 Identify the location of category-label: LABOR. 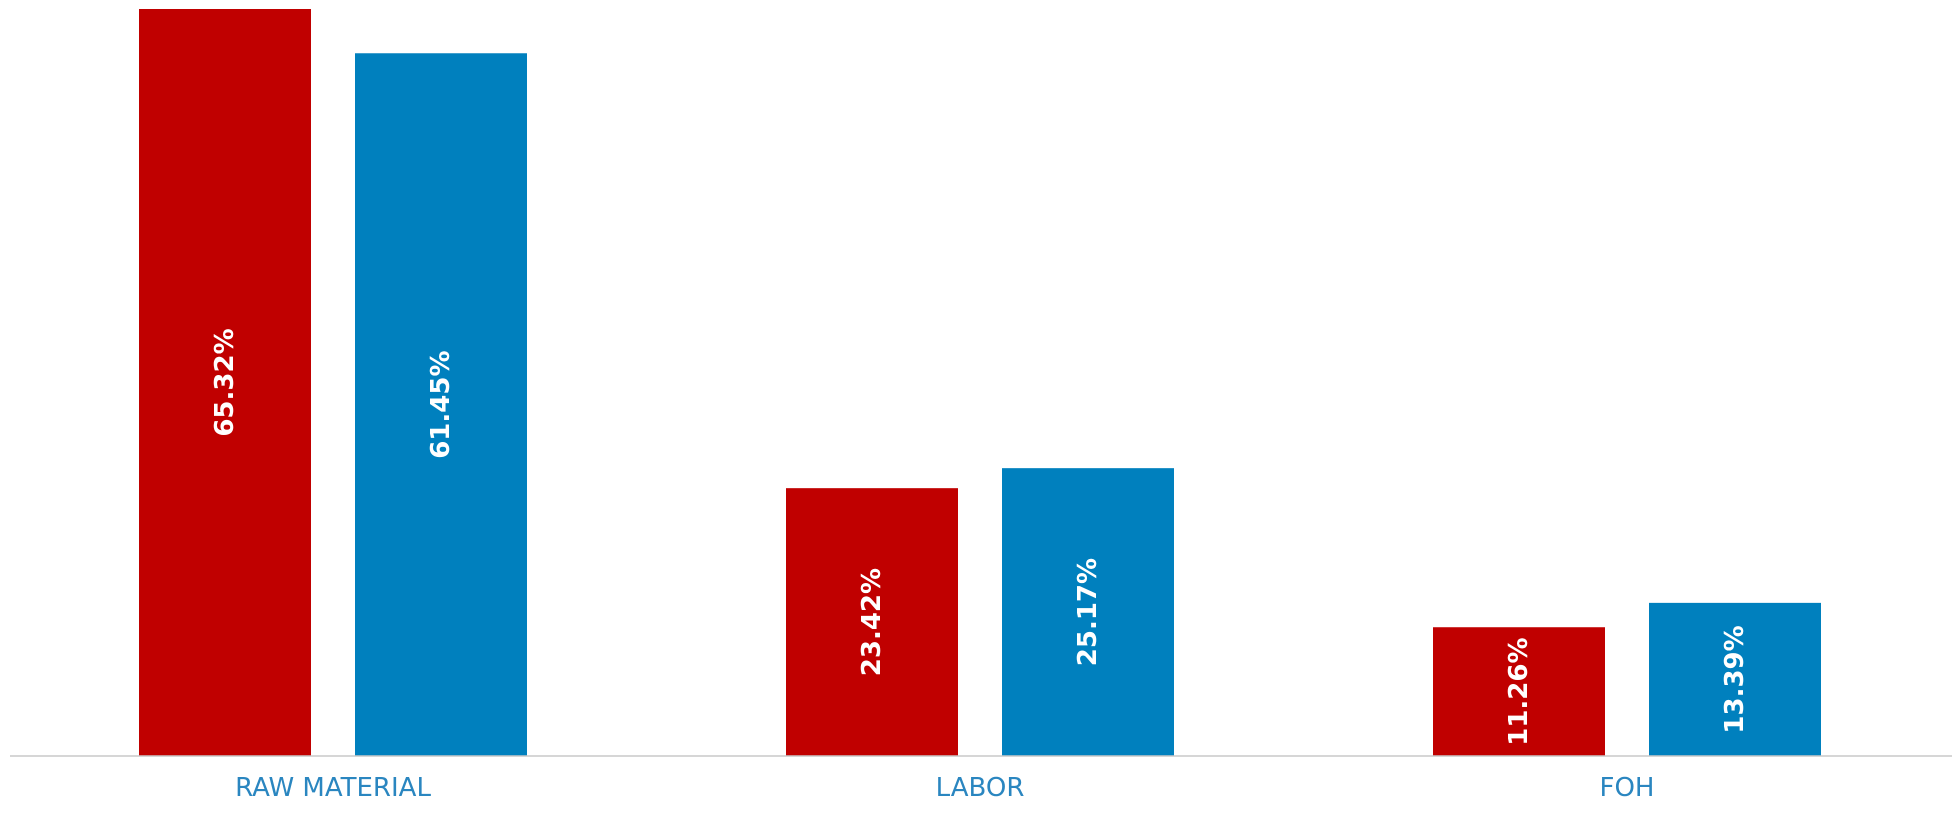
(980, 788).